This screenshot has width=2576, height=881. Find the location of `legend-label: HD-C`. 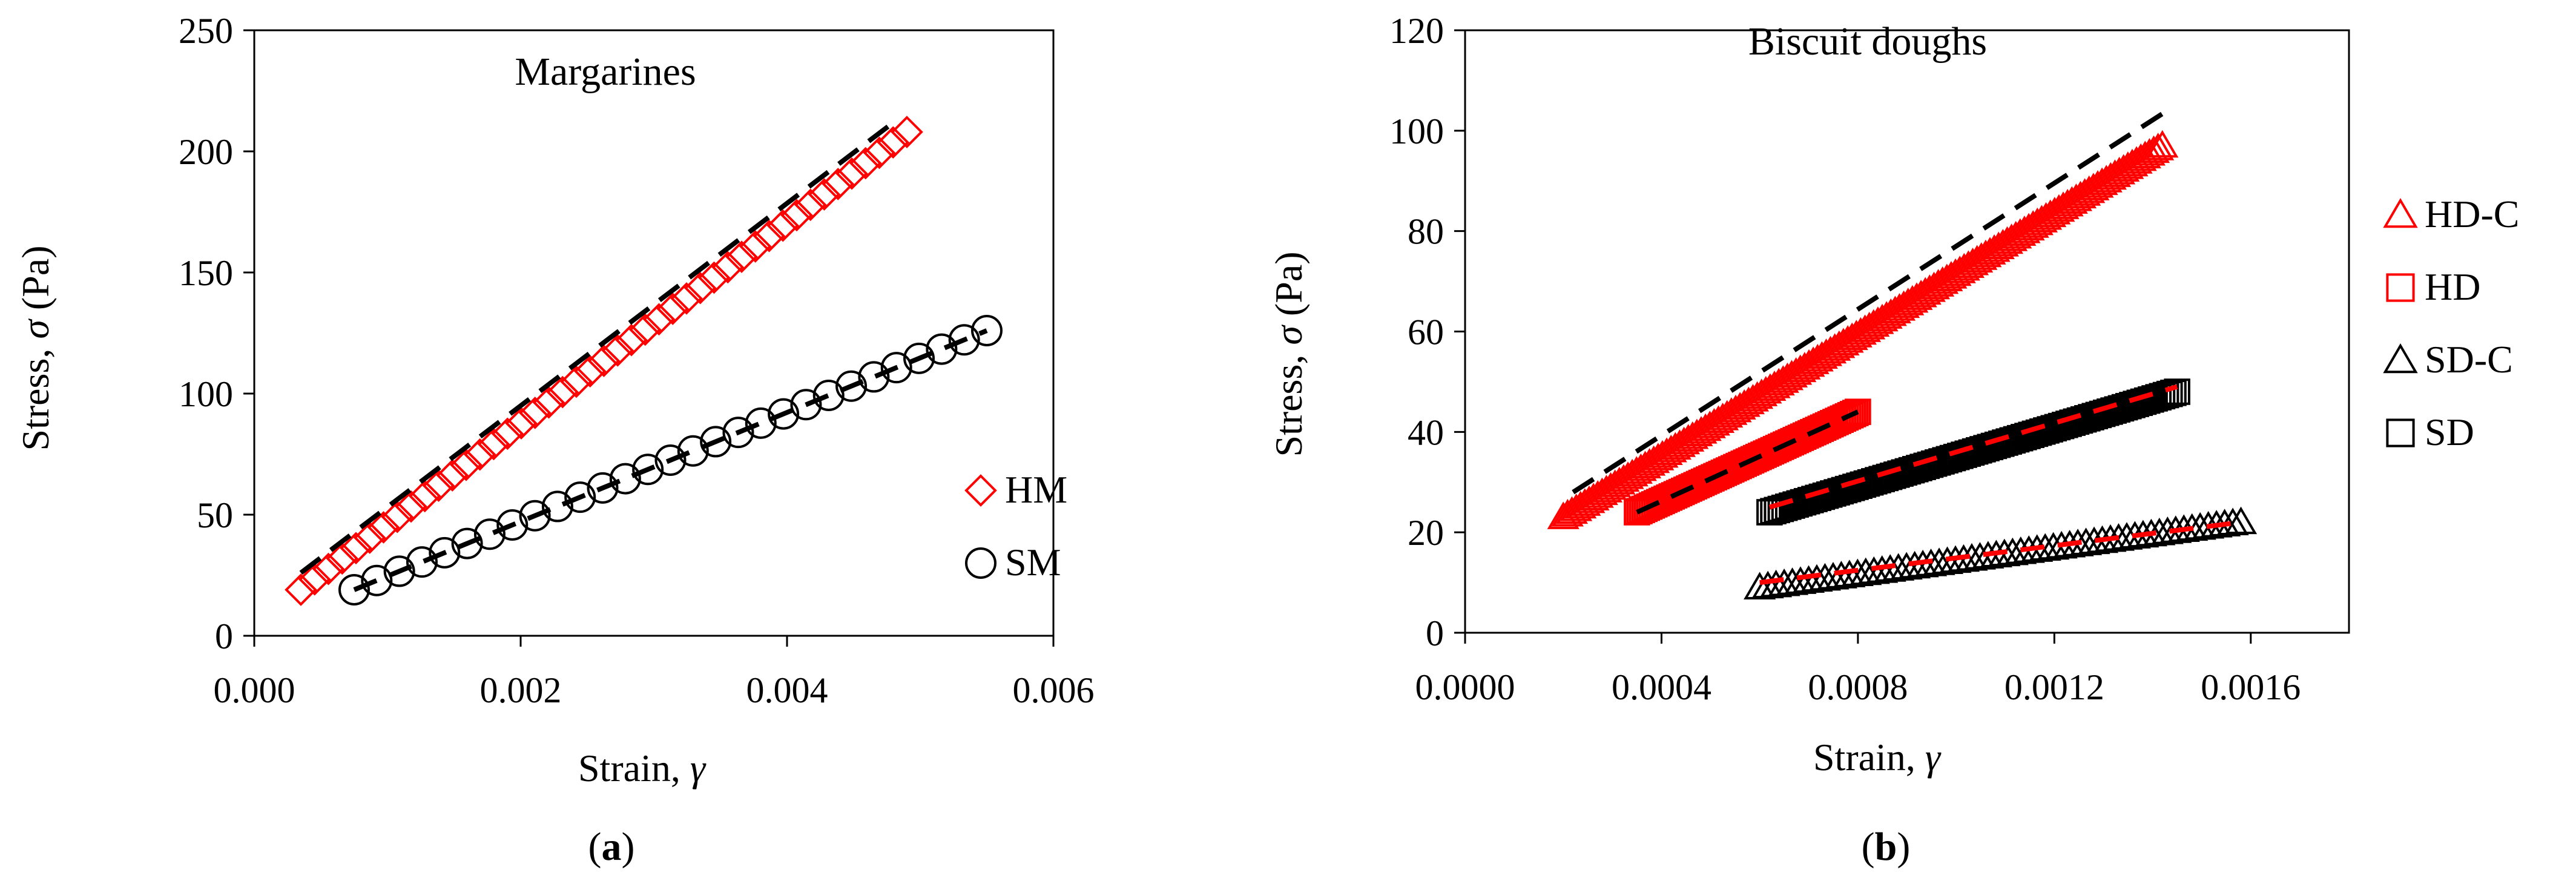

legend-label: HD-C is located at coordinates (2472, 214).